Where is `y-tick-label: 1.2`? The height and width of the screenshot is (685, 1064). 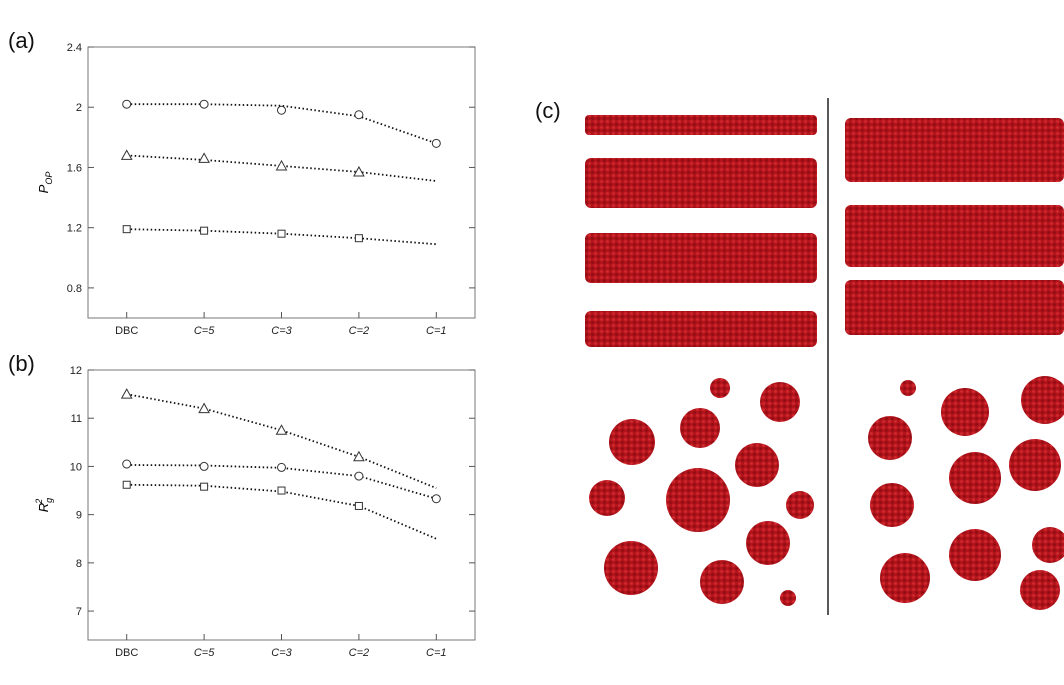
y-tick-label: 1.2 is located at coordinates (74, 229).